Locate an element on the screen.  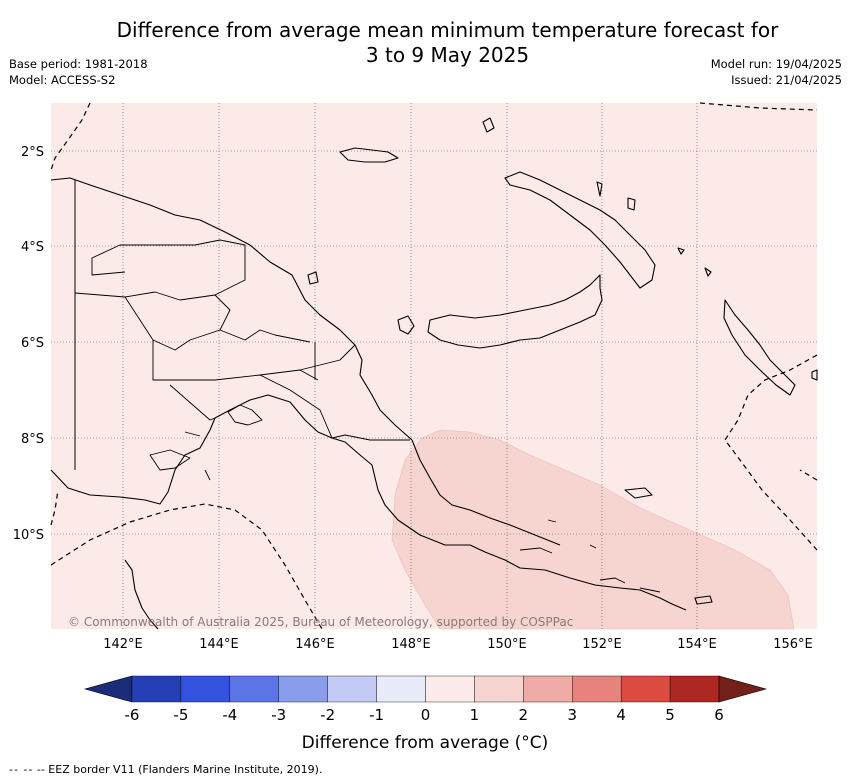
lat-label-4s: 4°S is located at coordinates (32, 247).